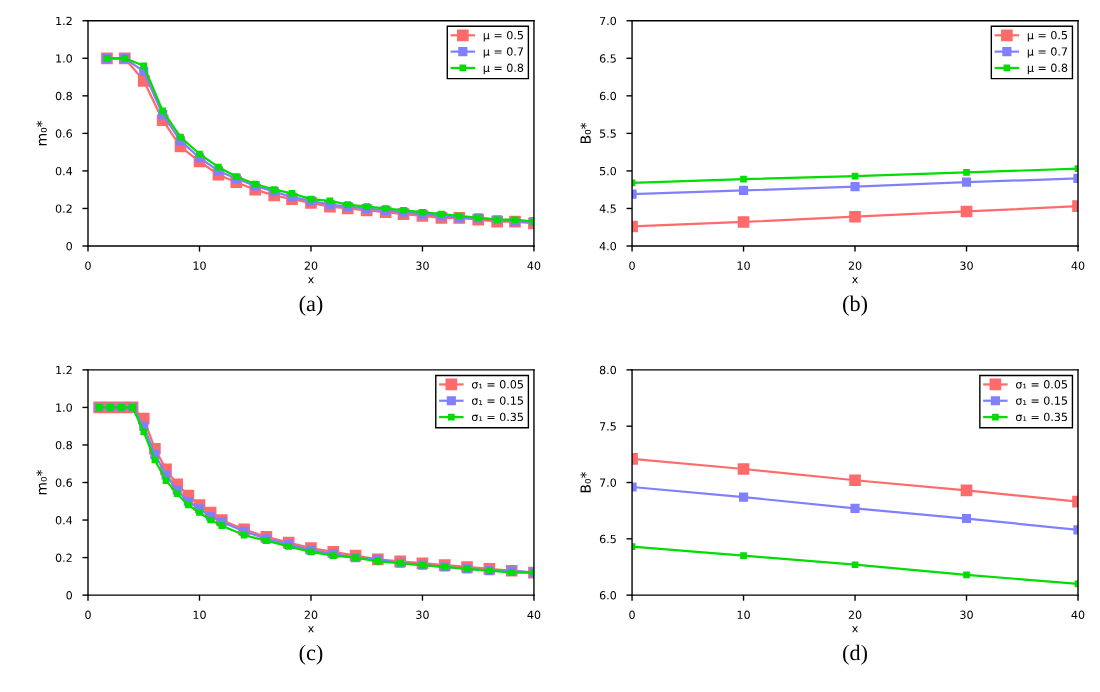 This screenshot has width=1100, height=692. What do you see at coordinates (311, 654) in the screenshot?
I see `text: (c)` at bounding box center [311, 654].